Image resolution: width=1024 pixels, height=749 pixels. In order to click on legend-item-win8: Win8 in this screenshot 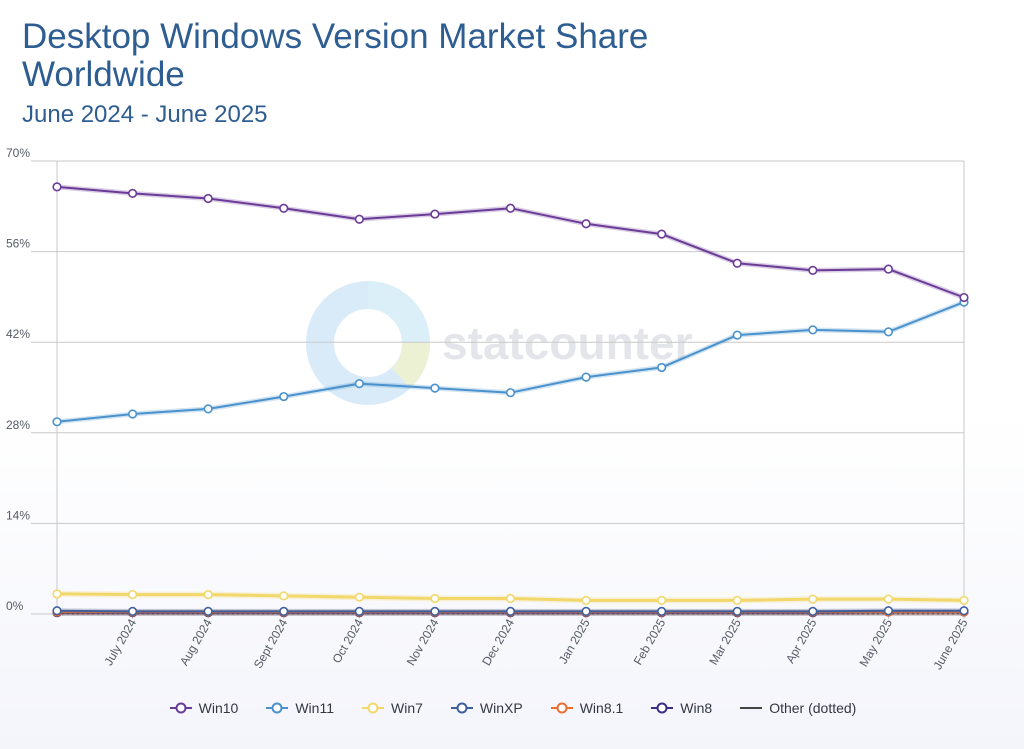, I will do `click(680, 708)`.